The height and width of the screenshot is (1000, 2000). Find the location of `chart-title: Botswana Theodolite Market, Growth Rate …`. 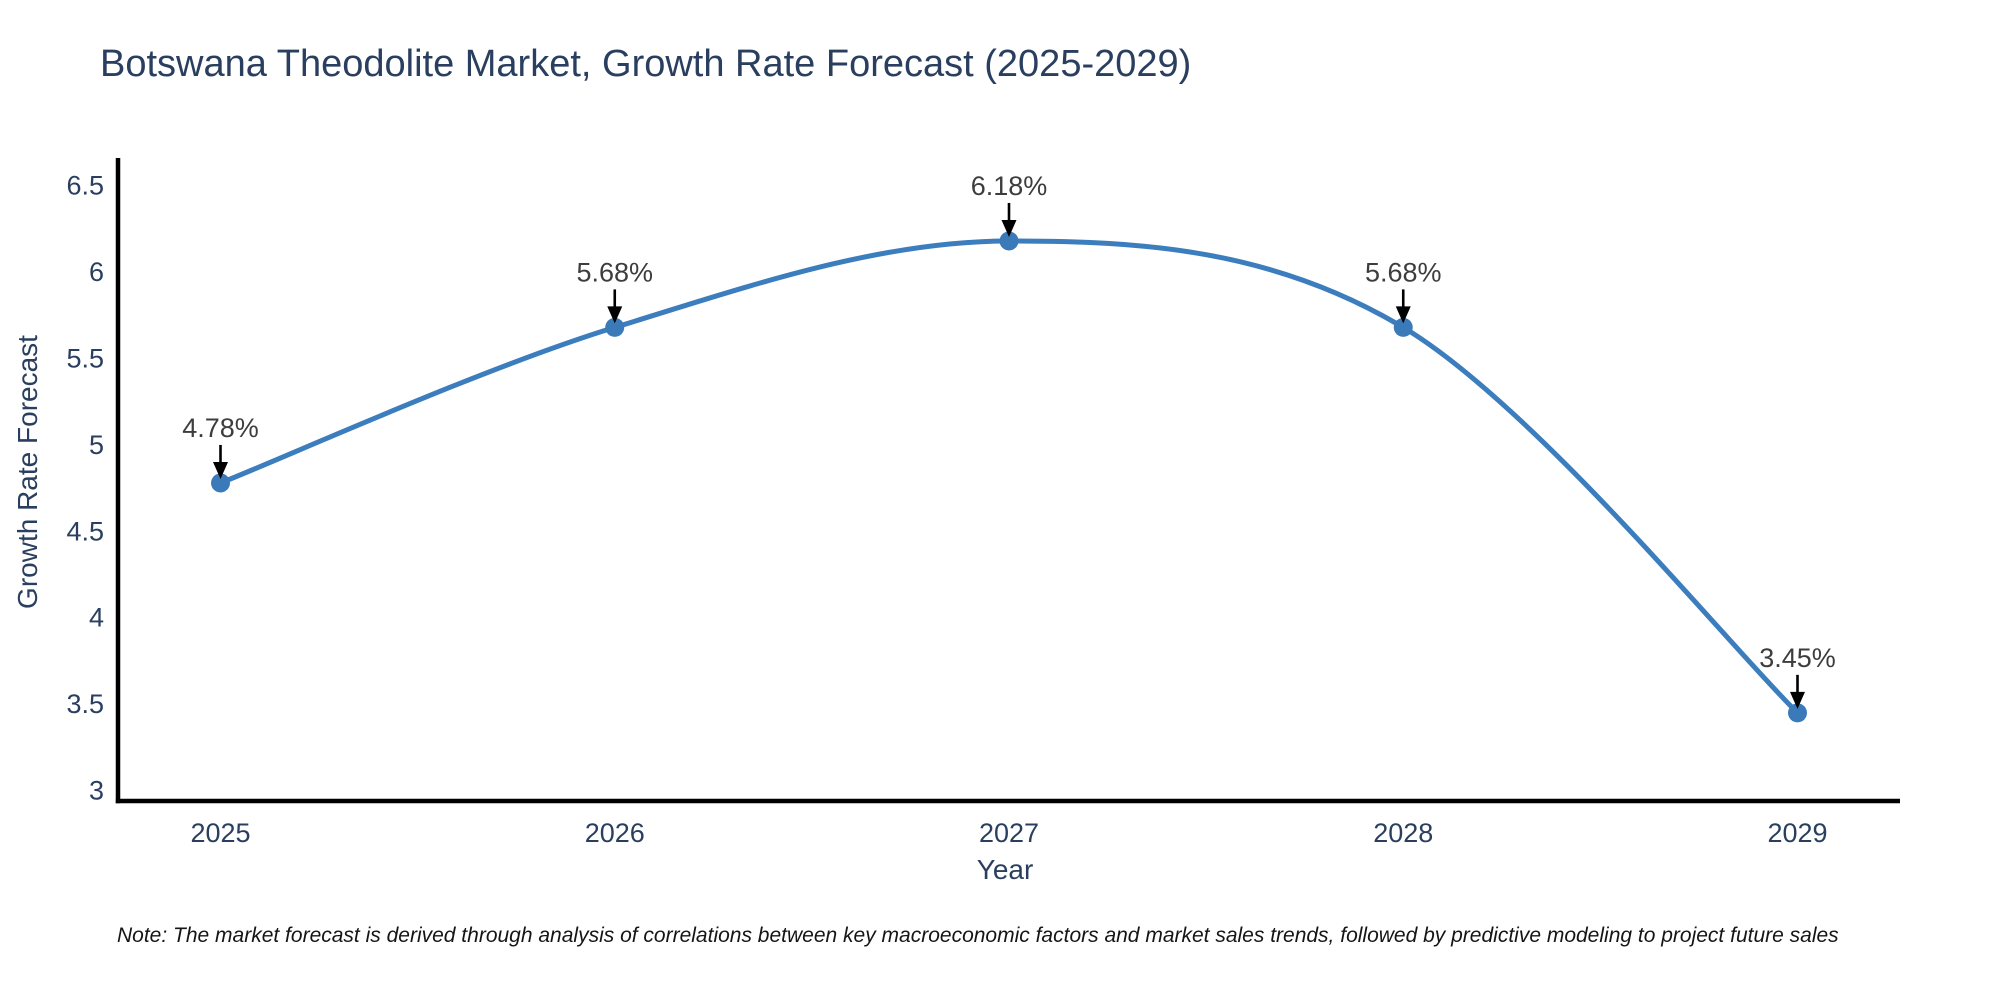

chart-title: Botswana Theodolite Market, Growth Rate … is located at coordinates (646, 64).